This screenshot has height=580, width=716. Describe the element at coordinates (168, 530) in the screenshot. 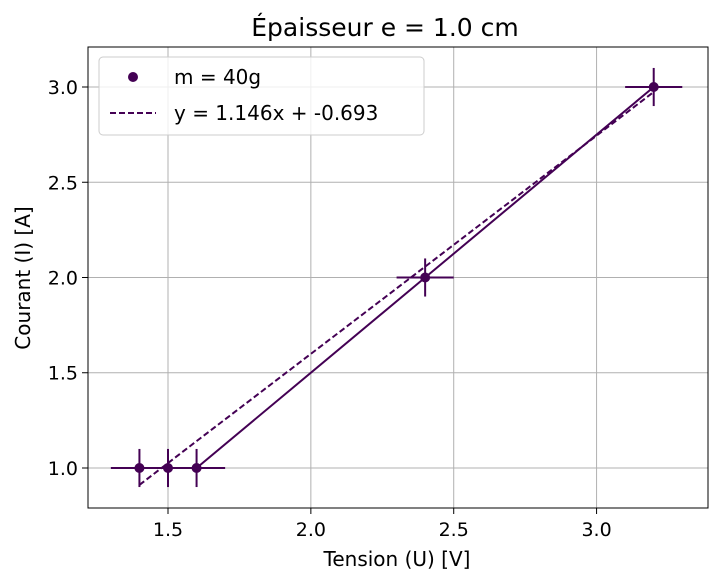

I see `x-tick-label: 1.5` at that location.